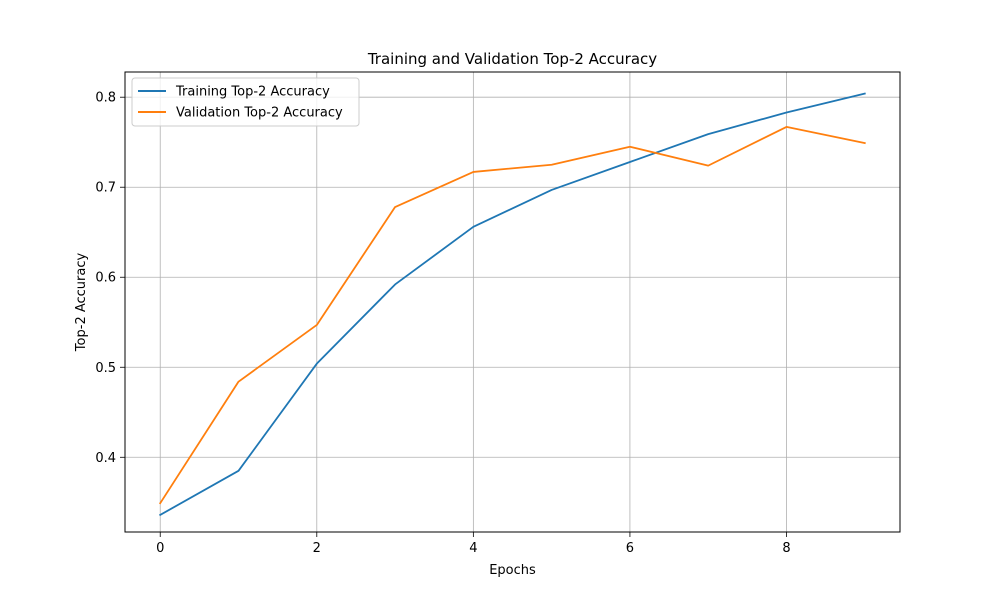 This screenshot has width=1000, height=600. I want to click on legend-box, so click(245, 102).